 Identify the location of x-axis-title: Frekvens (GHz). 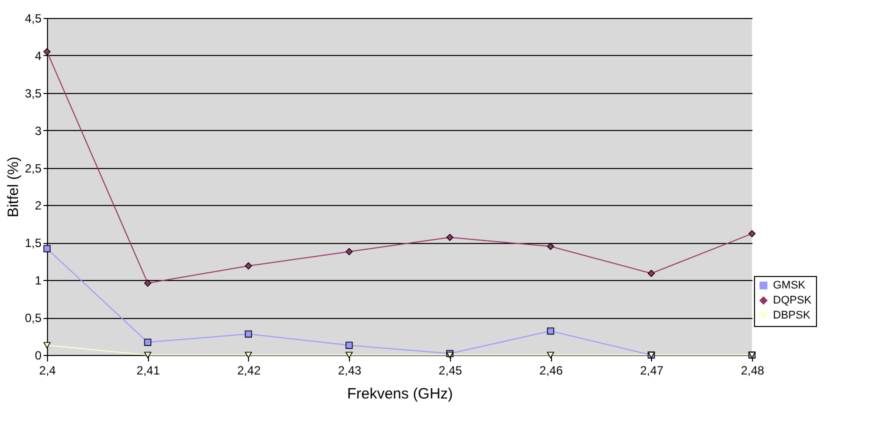
(400, 394).